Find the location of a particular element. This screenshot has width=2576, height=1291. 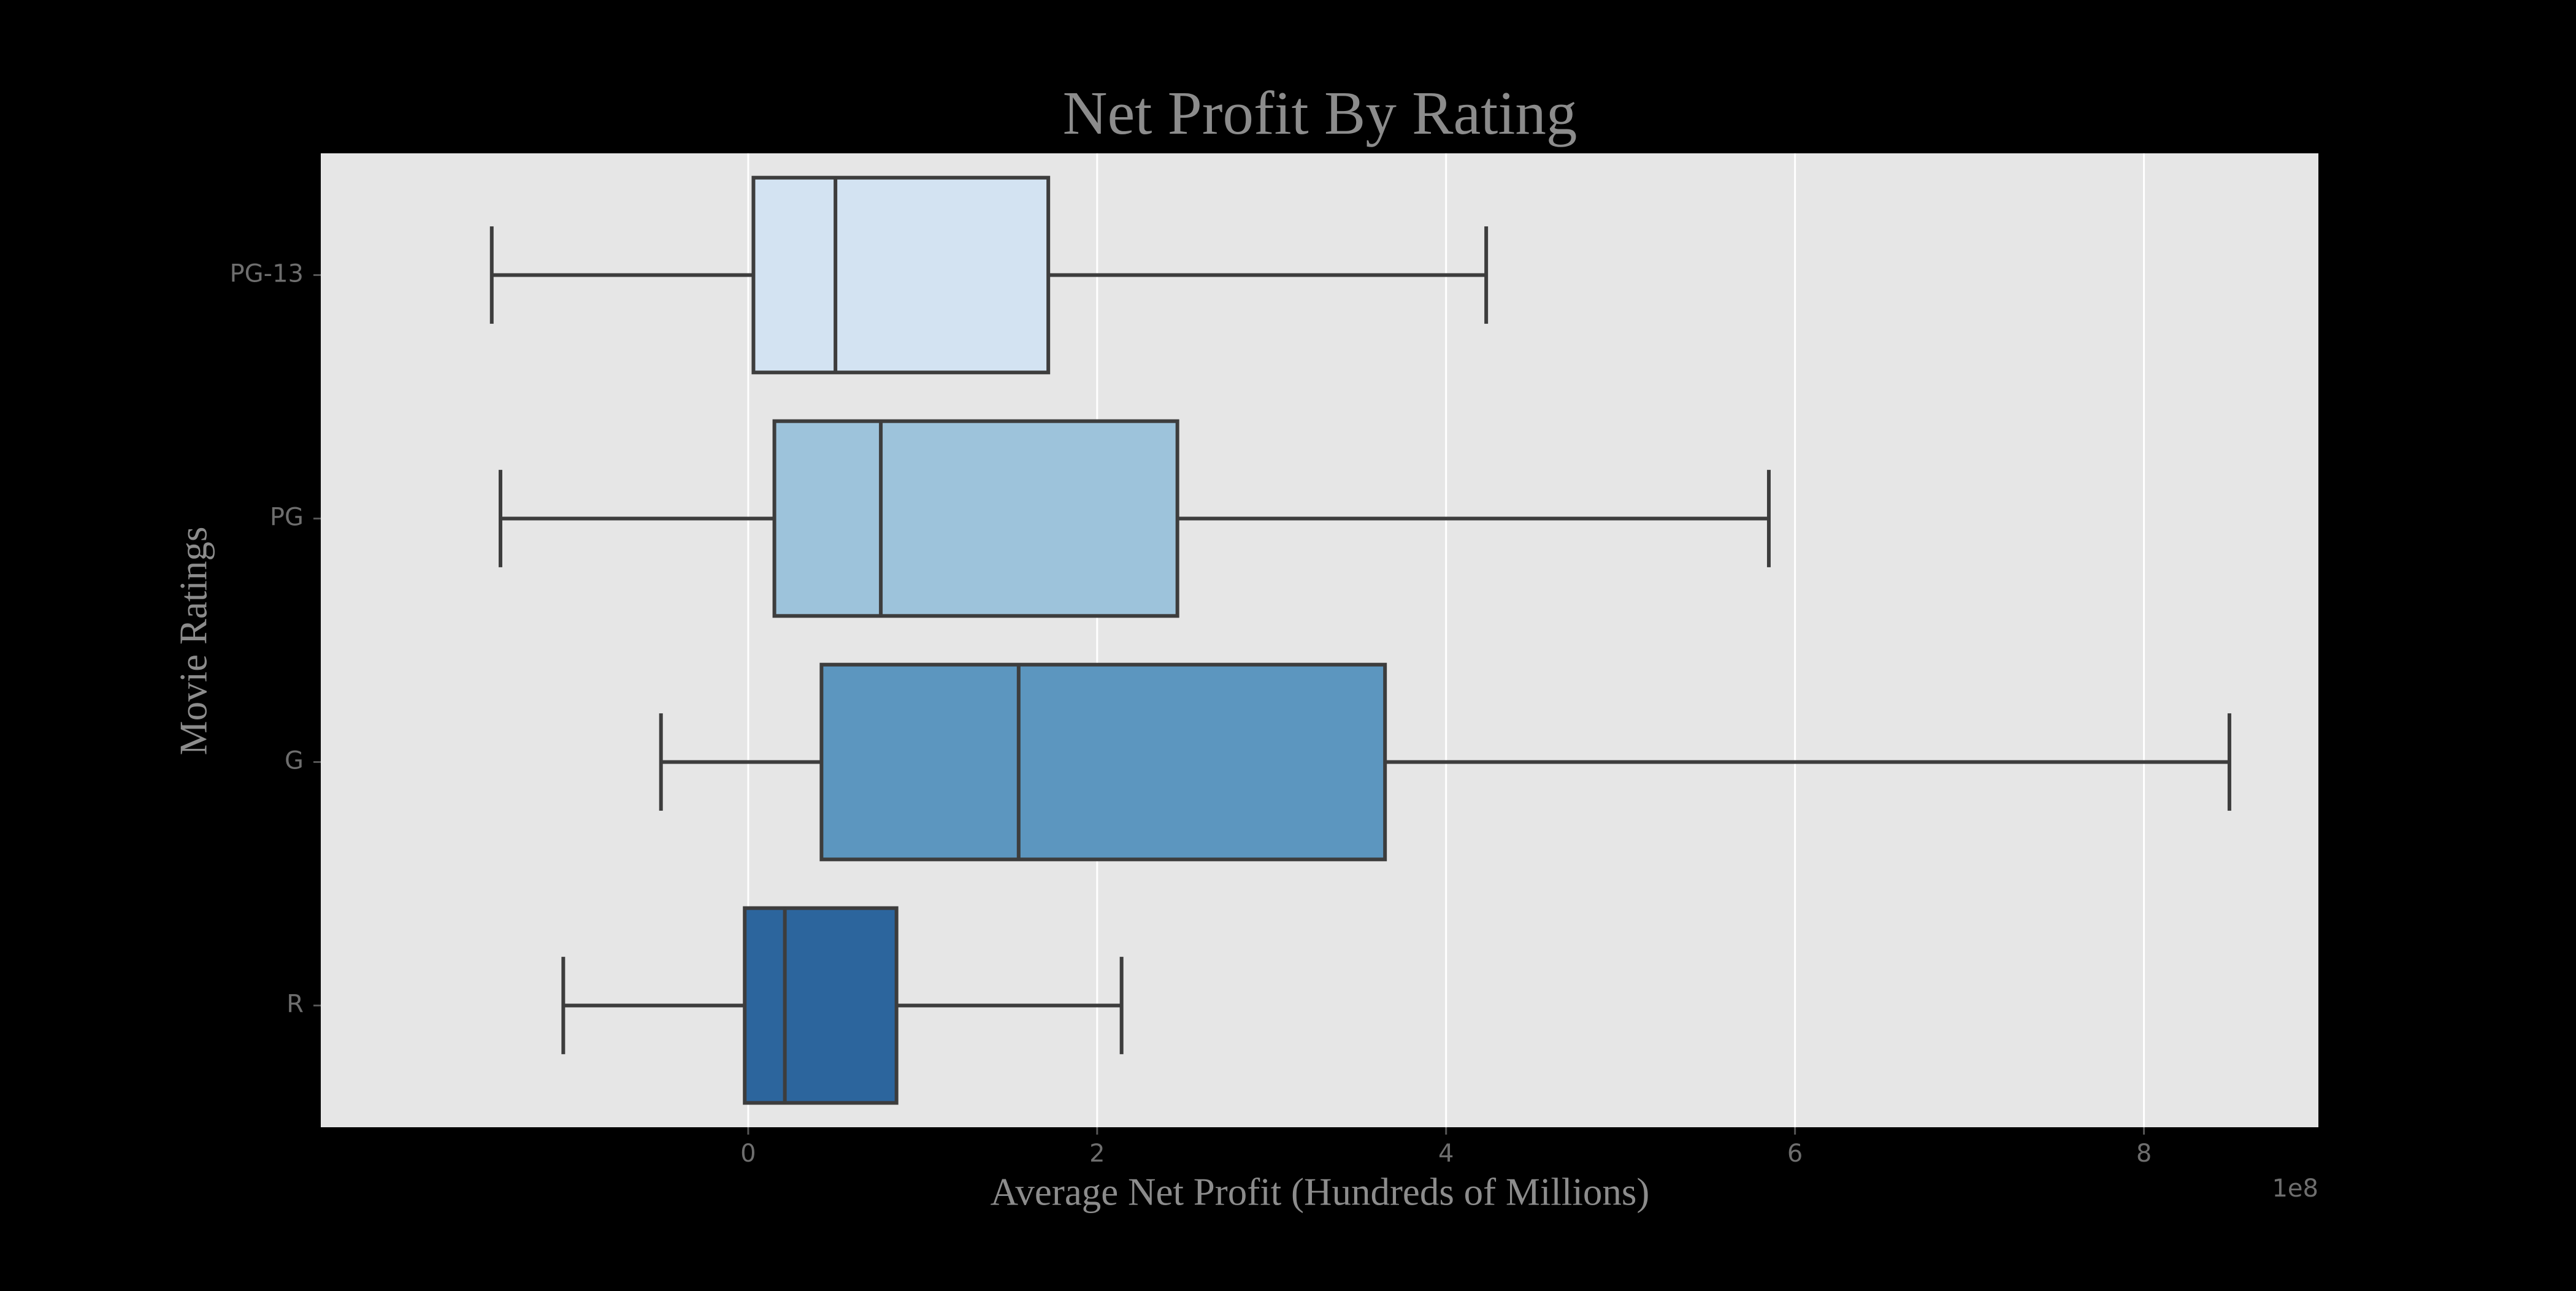

x-tick-label: 8 is located at coordinates (2144, 1154).